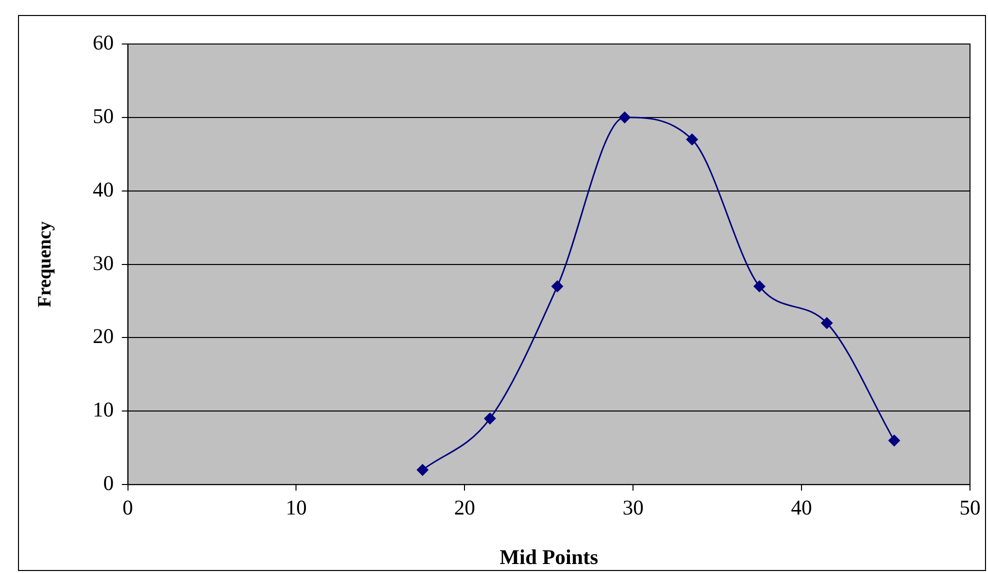 The height and width of the screenshot is (573, 988). What do you see at coordinates (633, 508) in the screenshot?
I see `x-tick-label: 30` at bounding box center [633, 508].